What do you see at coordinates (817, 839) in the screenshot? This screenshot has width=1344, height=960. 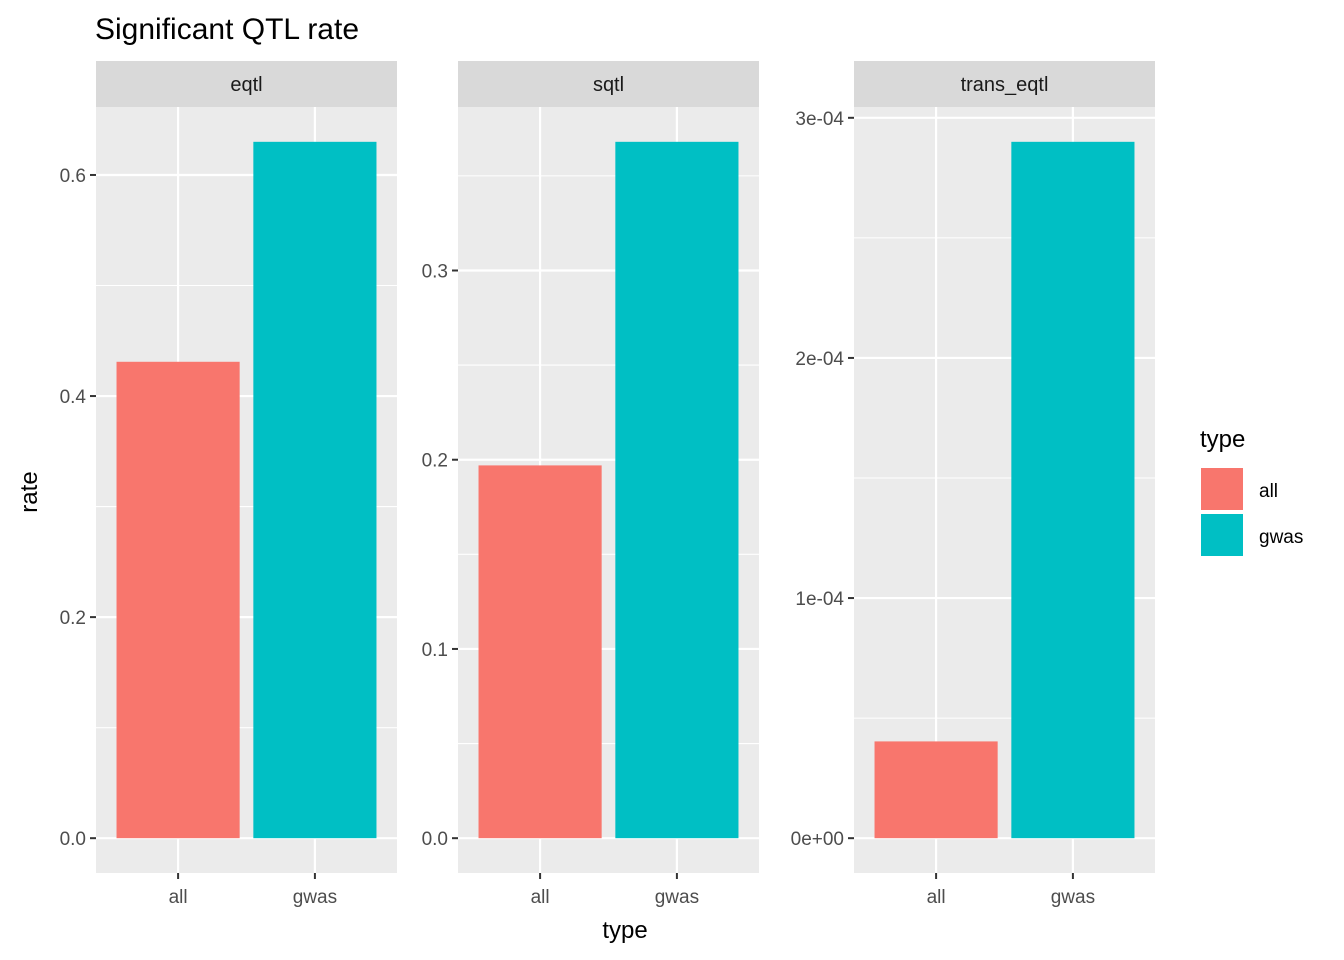 I see `y-tick-label: 0e+00` at bounding box center [817, 839].